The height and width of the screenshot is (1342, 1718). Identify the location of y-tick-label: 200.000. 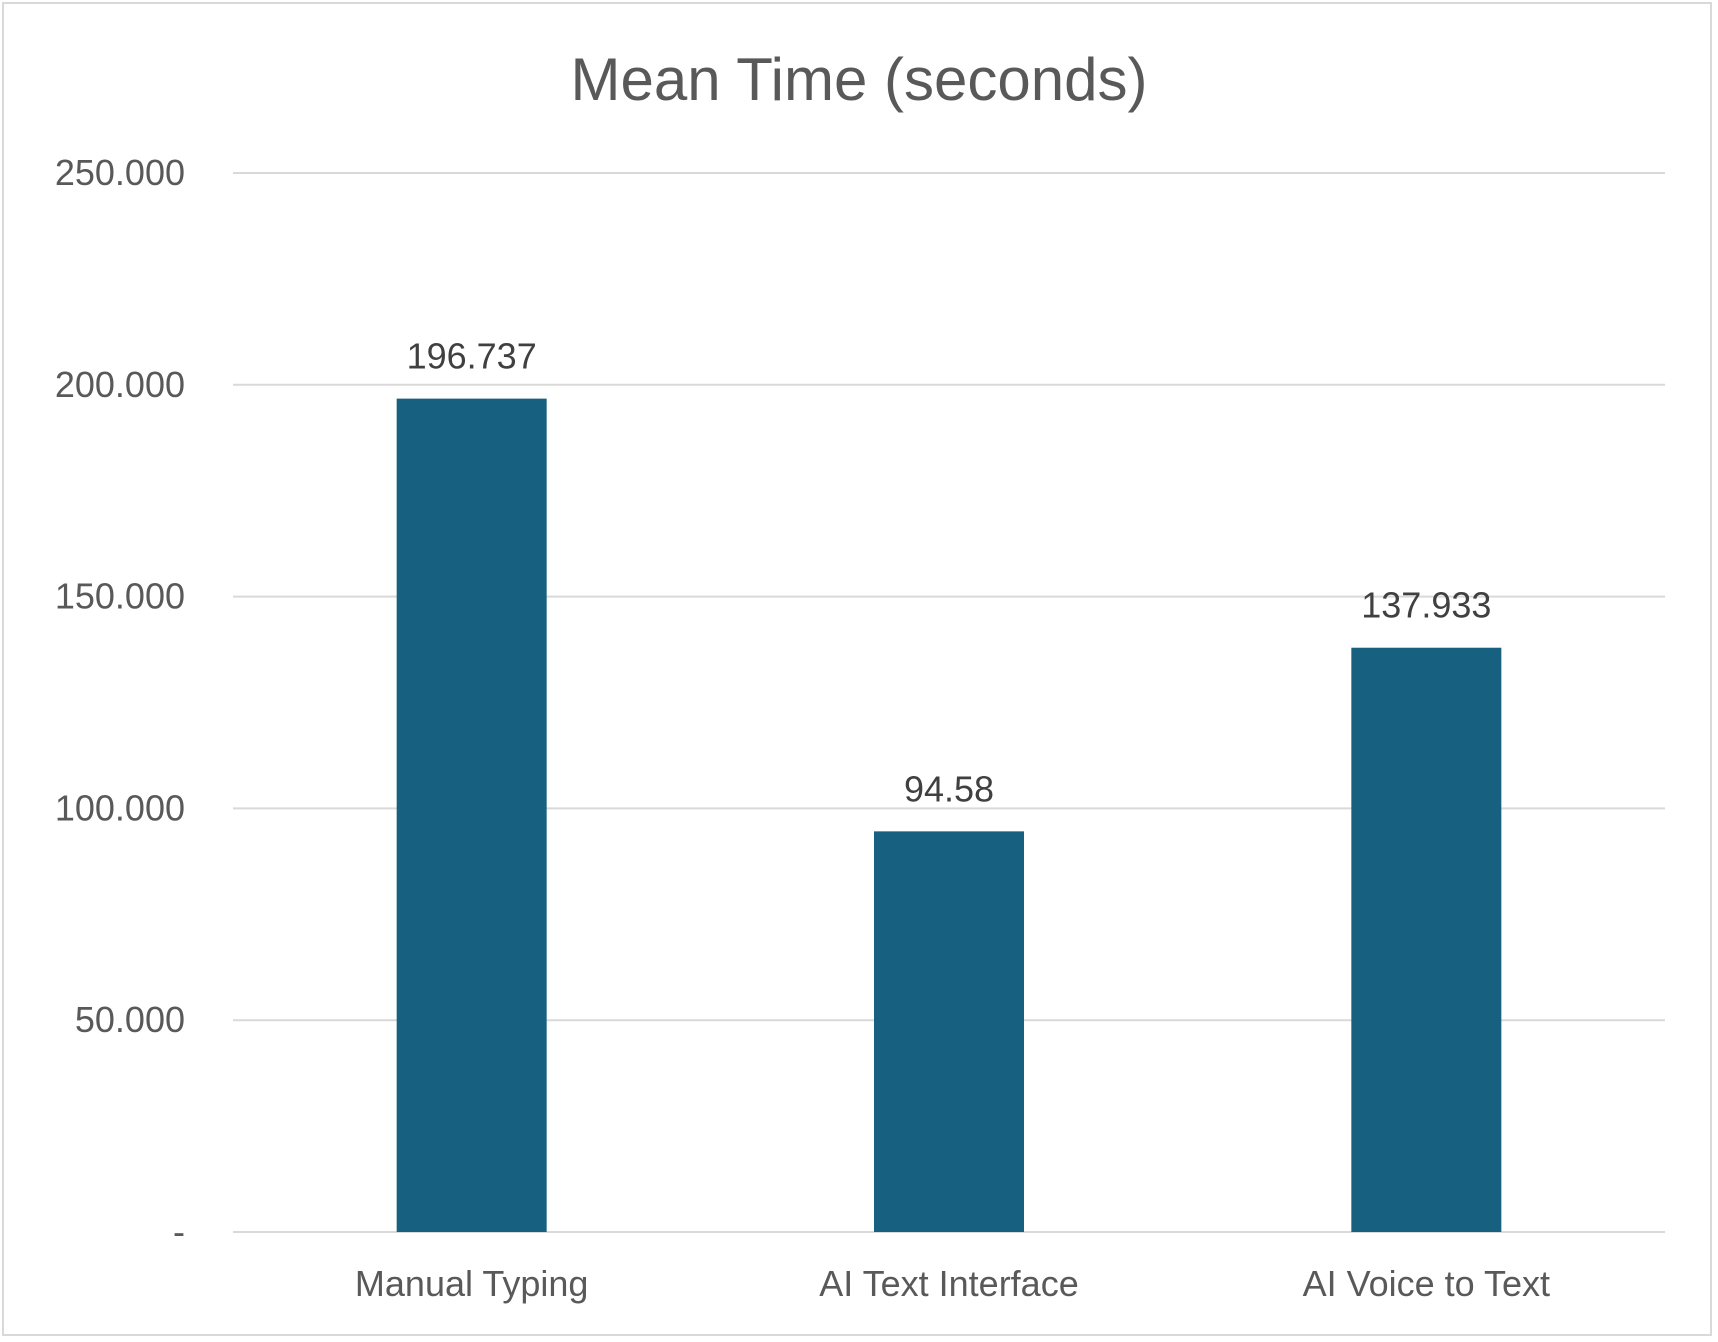
(120, 384).